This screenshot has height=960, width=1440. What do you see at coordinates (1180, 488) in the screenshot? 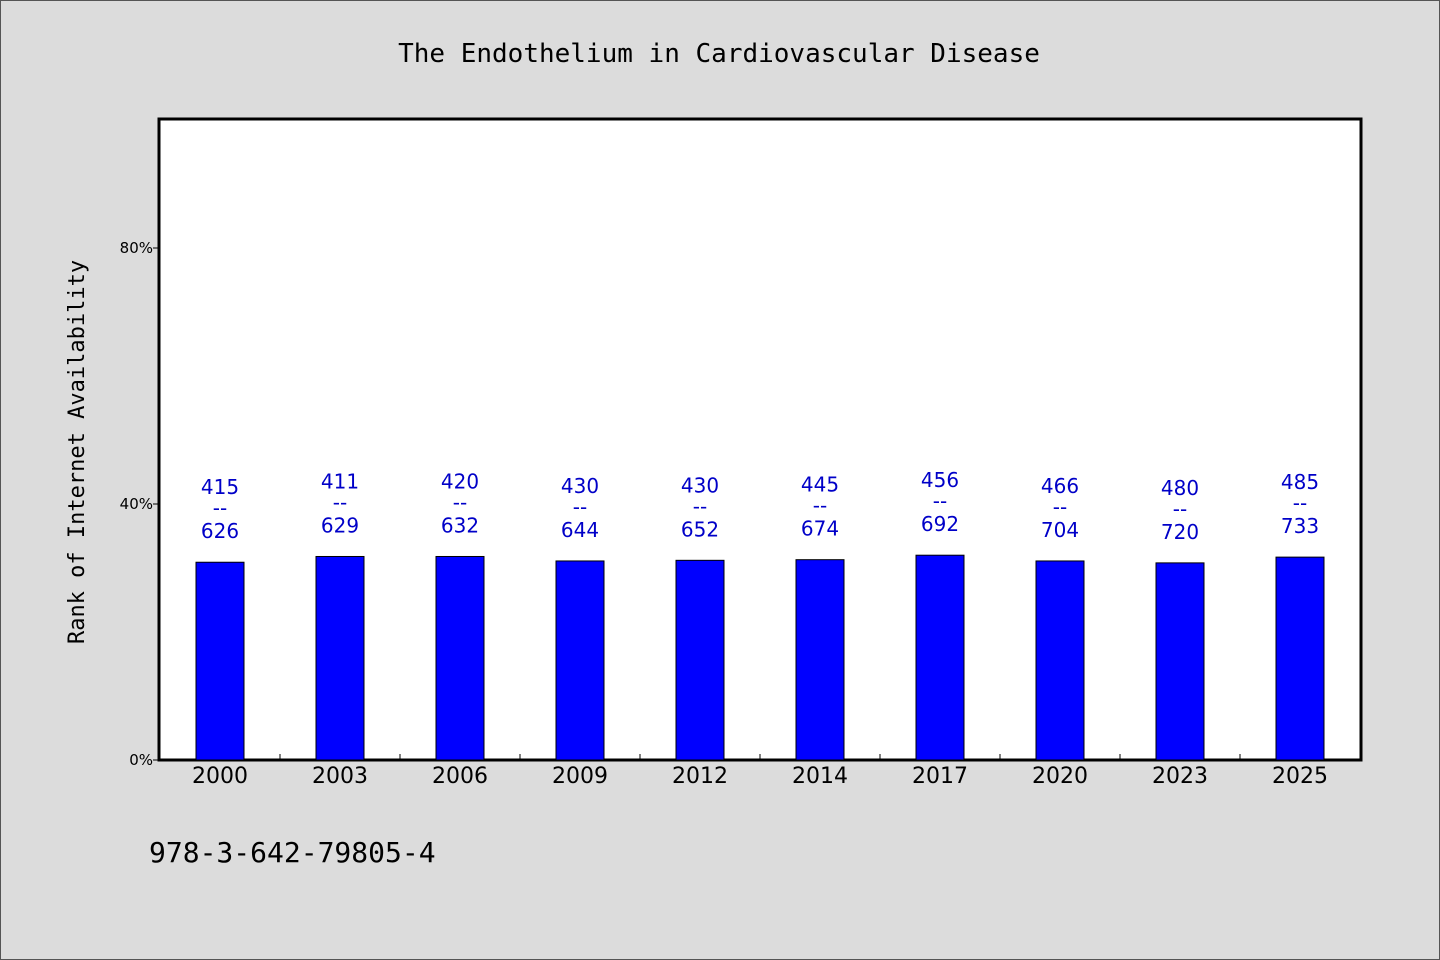
I see `data-label-top: 480` at bounding box center [1180, 488].